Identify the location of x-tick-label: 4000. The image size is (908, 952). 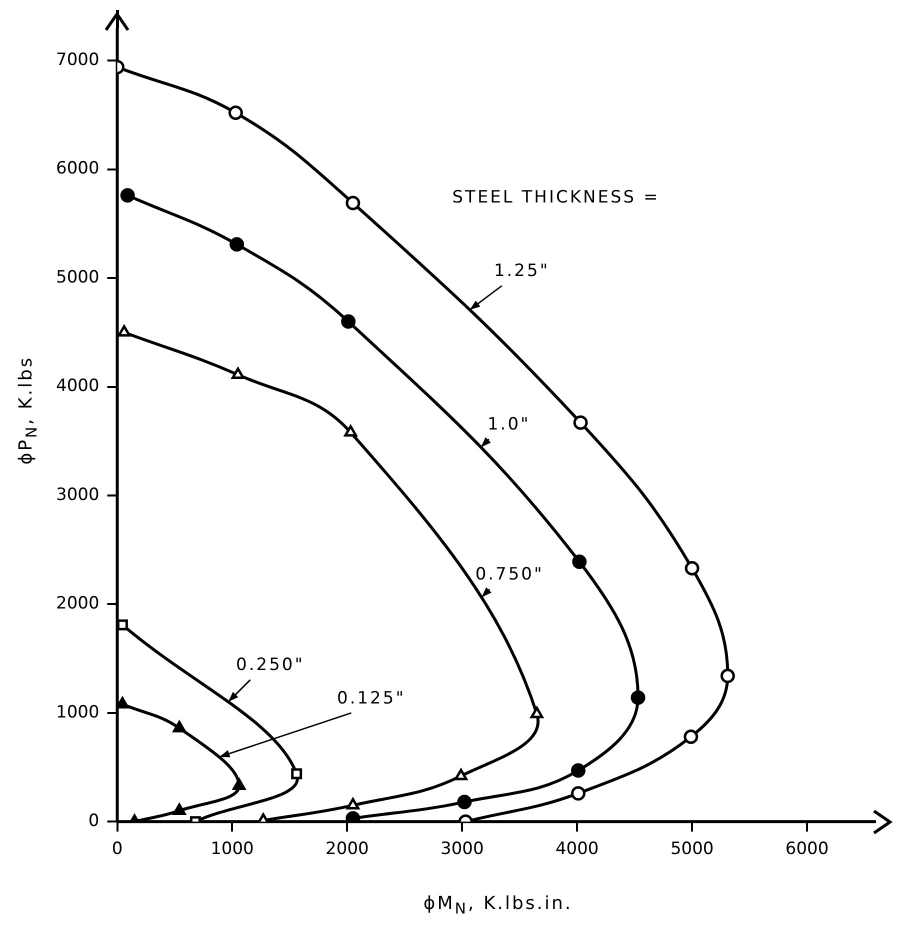
(577, 849).